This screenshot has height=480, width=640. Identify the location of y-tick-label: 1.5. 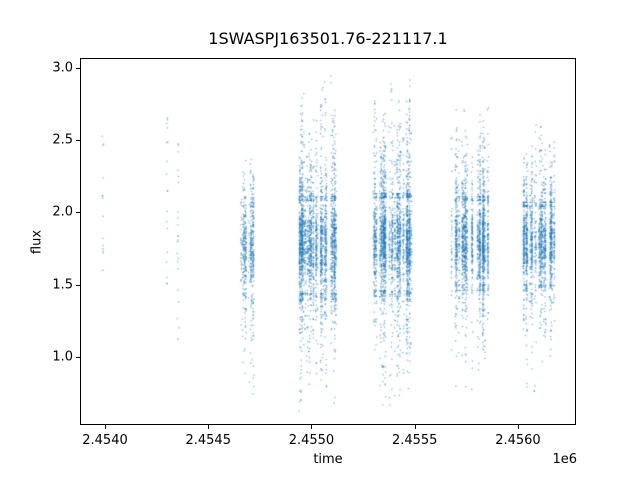
(62, 285).